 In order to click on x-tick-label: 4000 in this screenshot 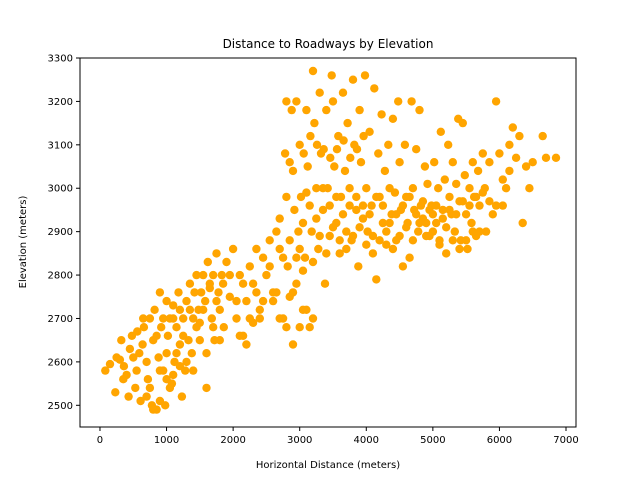, I will do `click(366, 440)`.